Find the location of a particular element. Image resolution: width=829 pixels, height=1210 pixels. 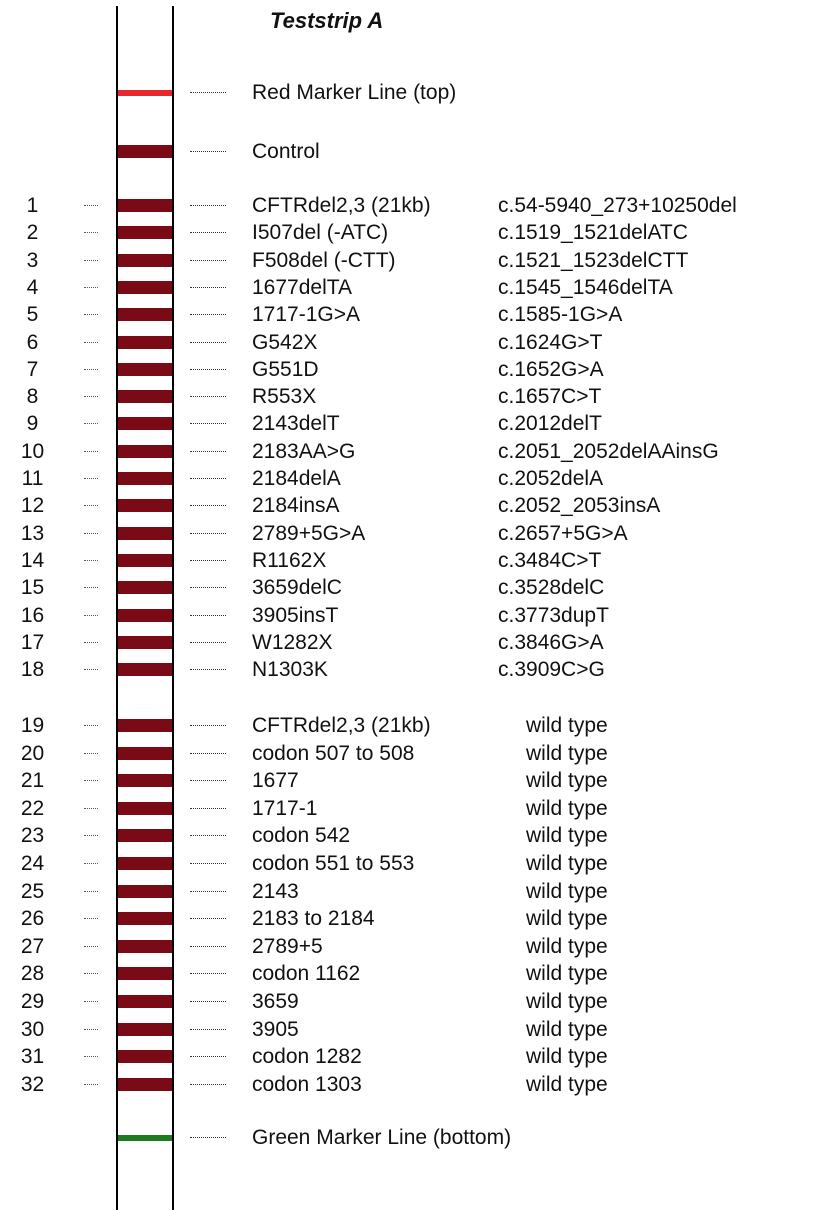

mutation-name: 2143delT is located at coordinates (296, 424).